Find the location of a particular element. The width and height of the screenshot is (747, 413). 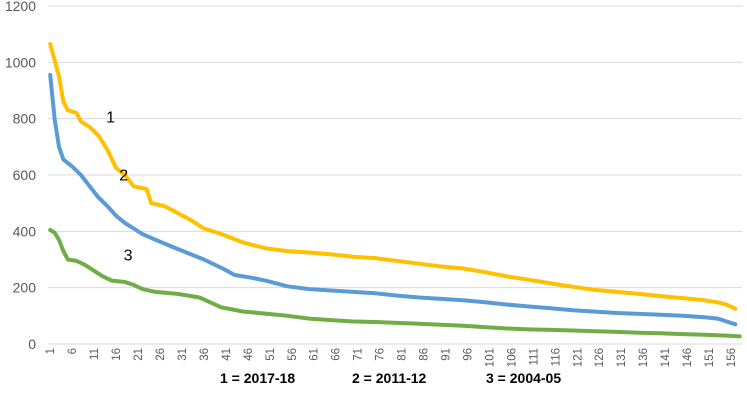

legend-item-2: 2 = 2011-12 is located at coordinates (389, 378).